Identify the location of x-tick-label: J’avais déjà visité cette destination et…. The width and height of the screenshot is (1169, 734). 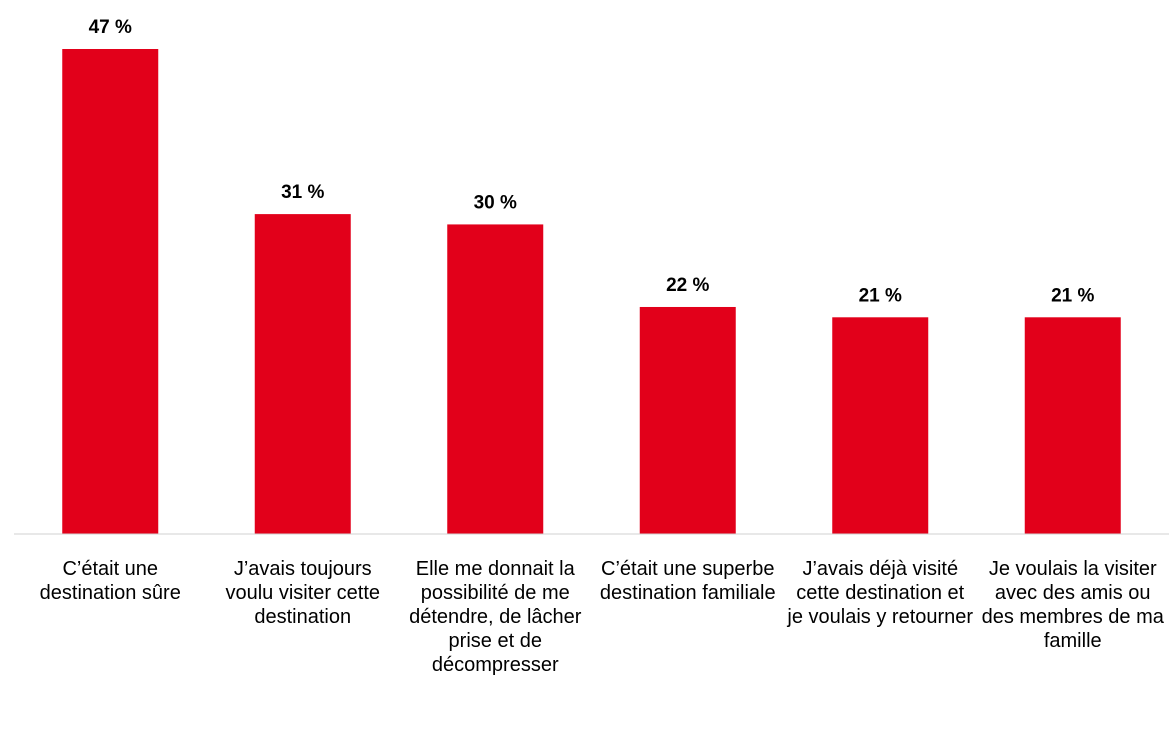
(880, 593).